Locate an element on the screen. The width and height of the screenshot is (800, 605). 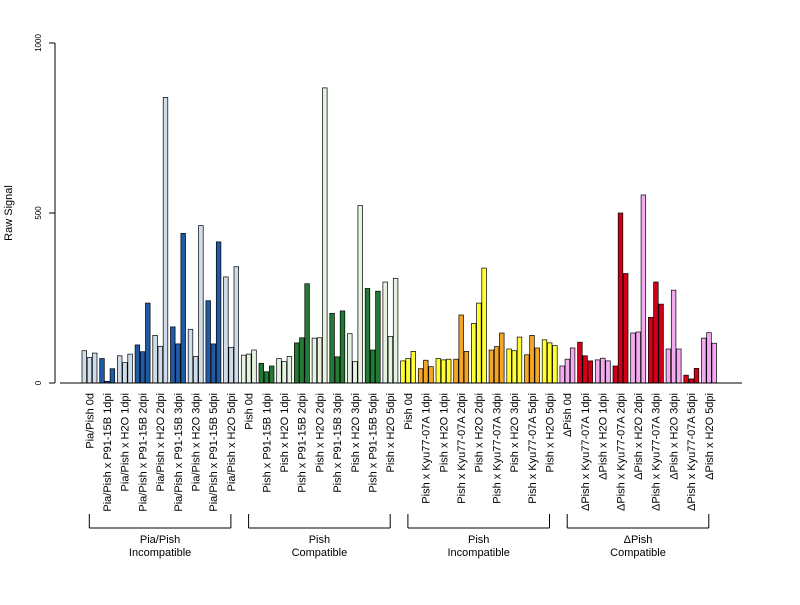
category-label: ΔPish x Kyu77-07A 5dpi is located at coordinates (692, 452).